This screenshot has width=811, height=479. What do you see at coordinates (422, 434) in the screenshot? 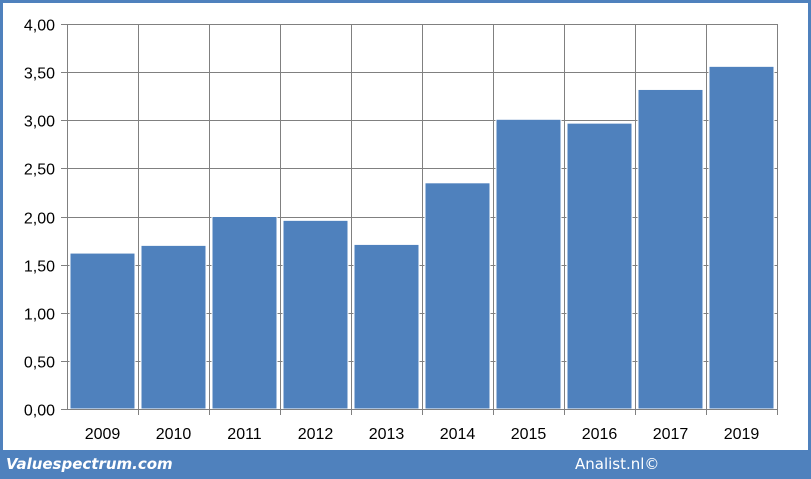
I see `x-tick-labels: 2009 2010 2011 2012 2013 2014 2015 2016 2017 2019` at bounding box center [422, 434].